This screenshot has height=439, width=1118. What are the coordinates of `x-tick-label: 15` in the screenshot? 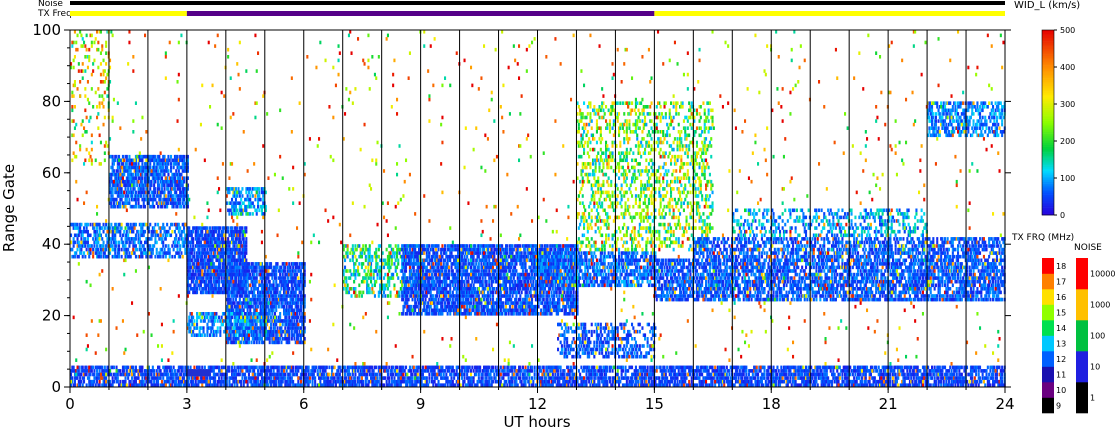 It's located at (654, 404).